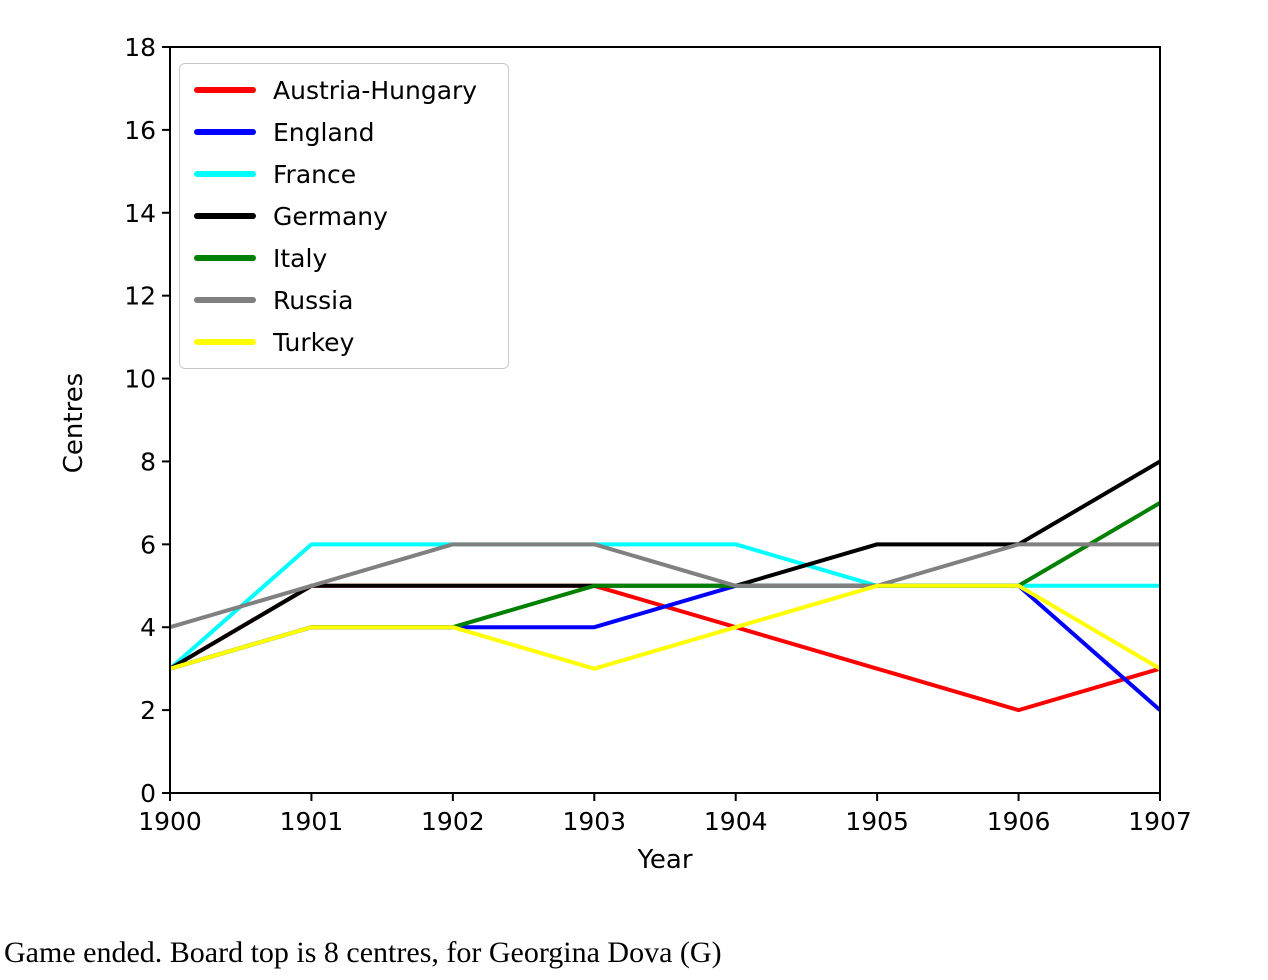 The image size is (1268, 980). What do you see at coordinates (453, 821) in the screenshot?
I see `x-tick-label: 1902` at bounding box center [453, 821].